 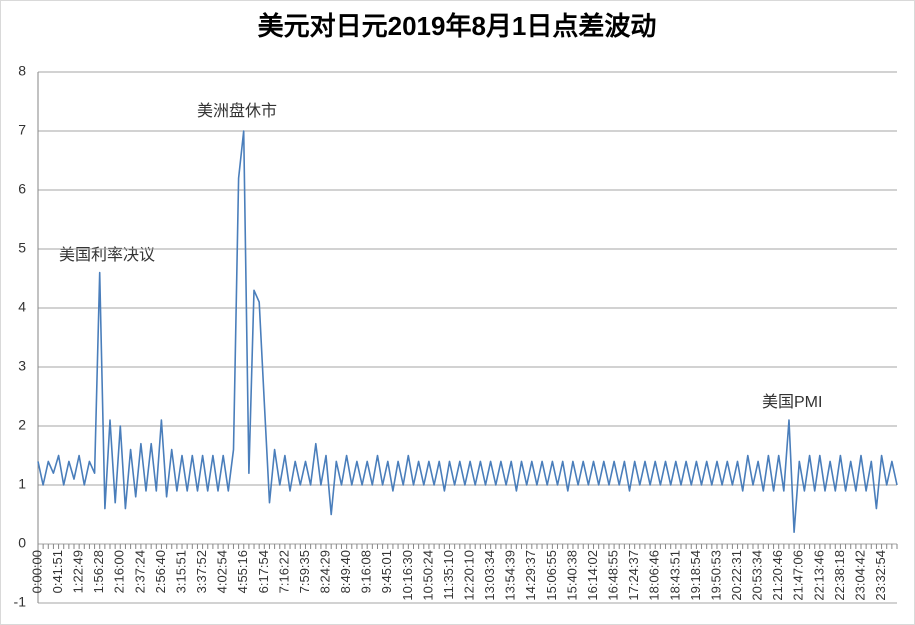 What do you see at coordinates (736, 575) in the screenshot?
I see `x-tick-label: 20:22:31` at bounding box center [736, 575].